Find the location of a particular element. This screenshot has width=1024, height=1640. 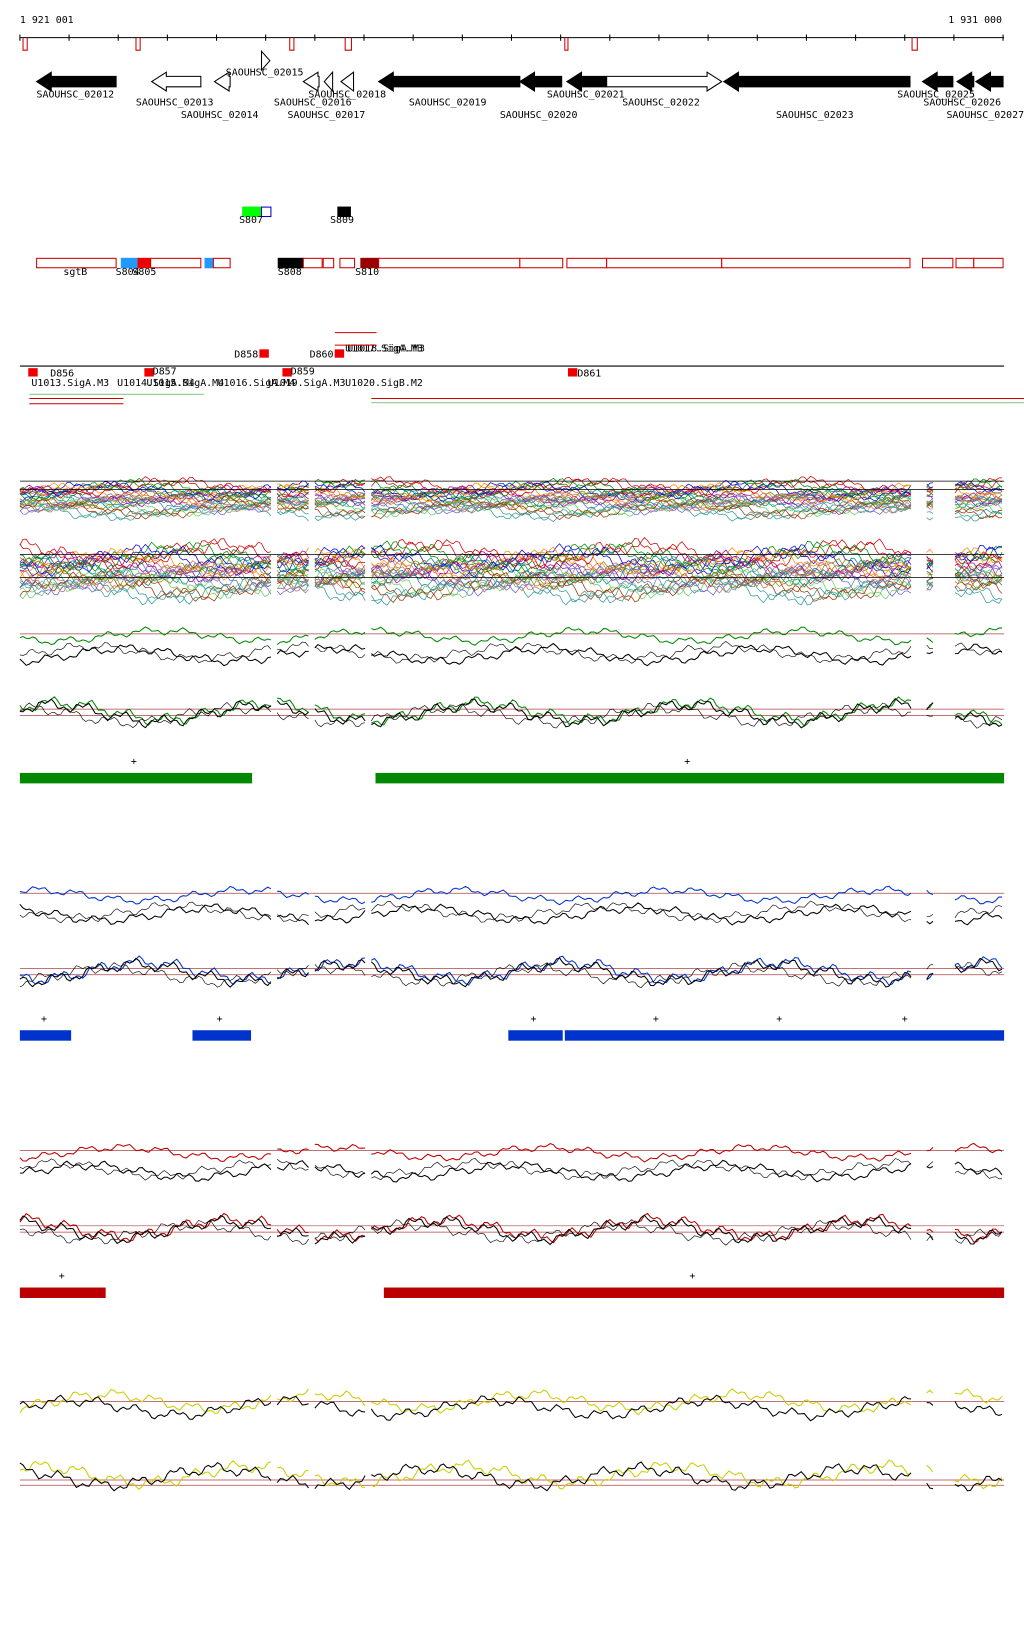

gene-label: SAOUHSC_02021 is located at coordinates (586, 94).